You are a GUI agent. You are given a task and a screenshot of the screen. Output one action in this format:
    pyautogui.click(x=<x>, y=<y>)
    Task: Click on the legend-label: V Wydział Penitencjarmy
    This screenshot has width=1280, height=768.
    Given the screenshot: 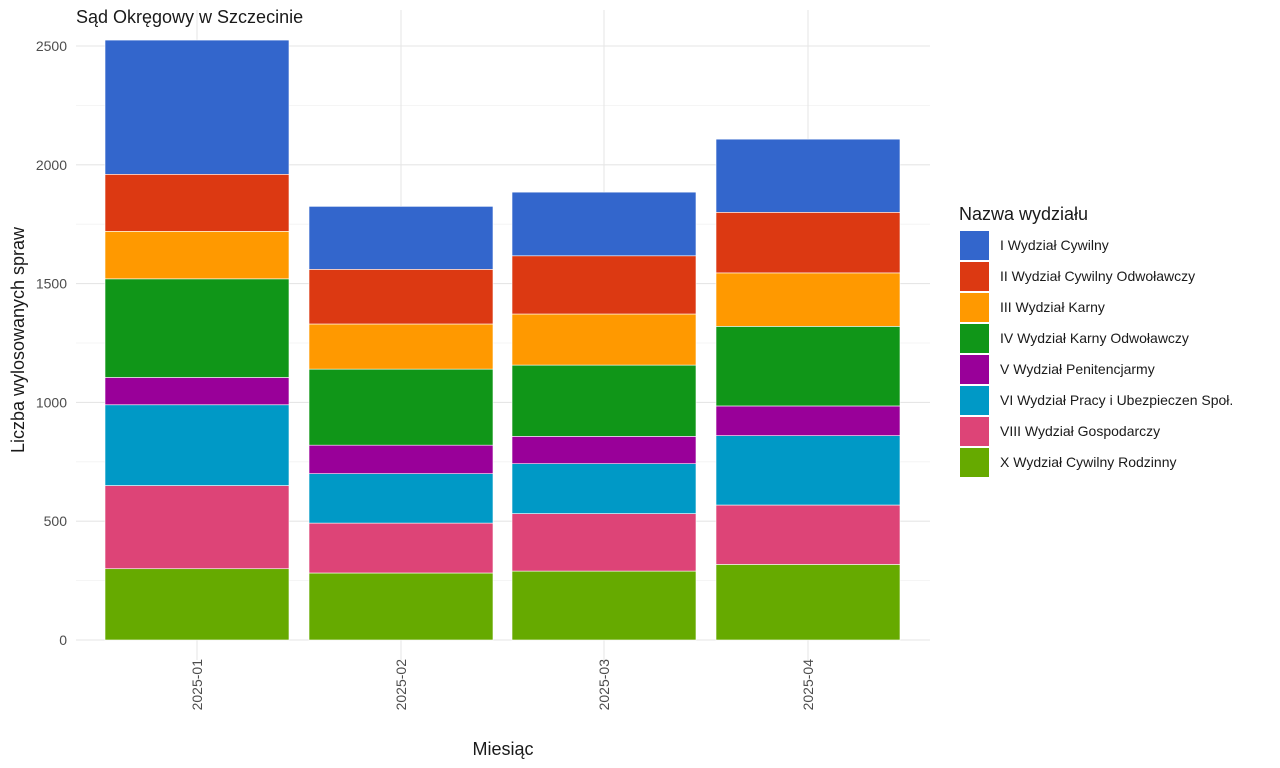 What is the action you would take?
    pyautogui.click(x=1077, y=369)
    